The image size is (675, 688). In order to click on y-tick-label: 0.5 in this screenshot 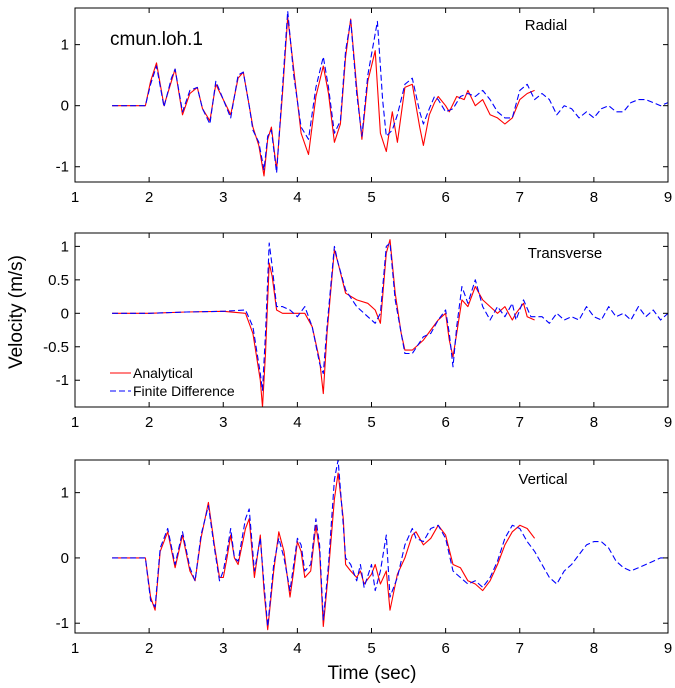, I will do `click(58, 280)`.